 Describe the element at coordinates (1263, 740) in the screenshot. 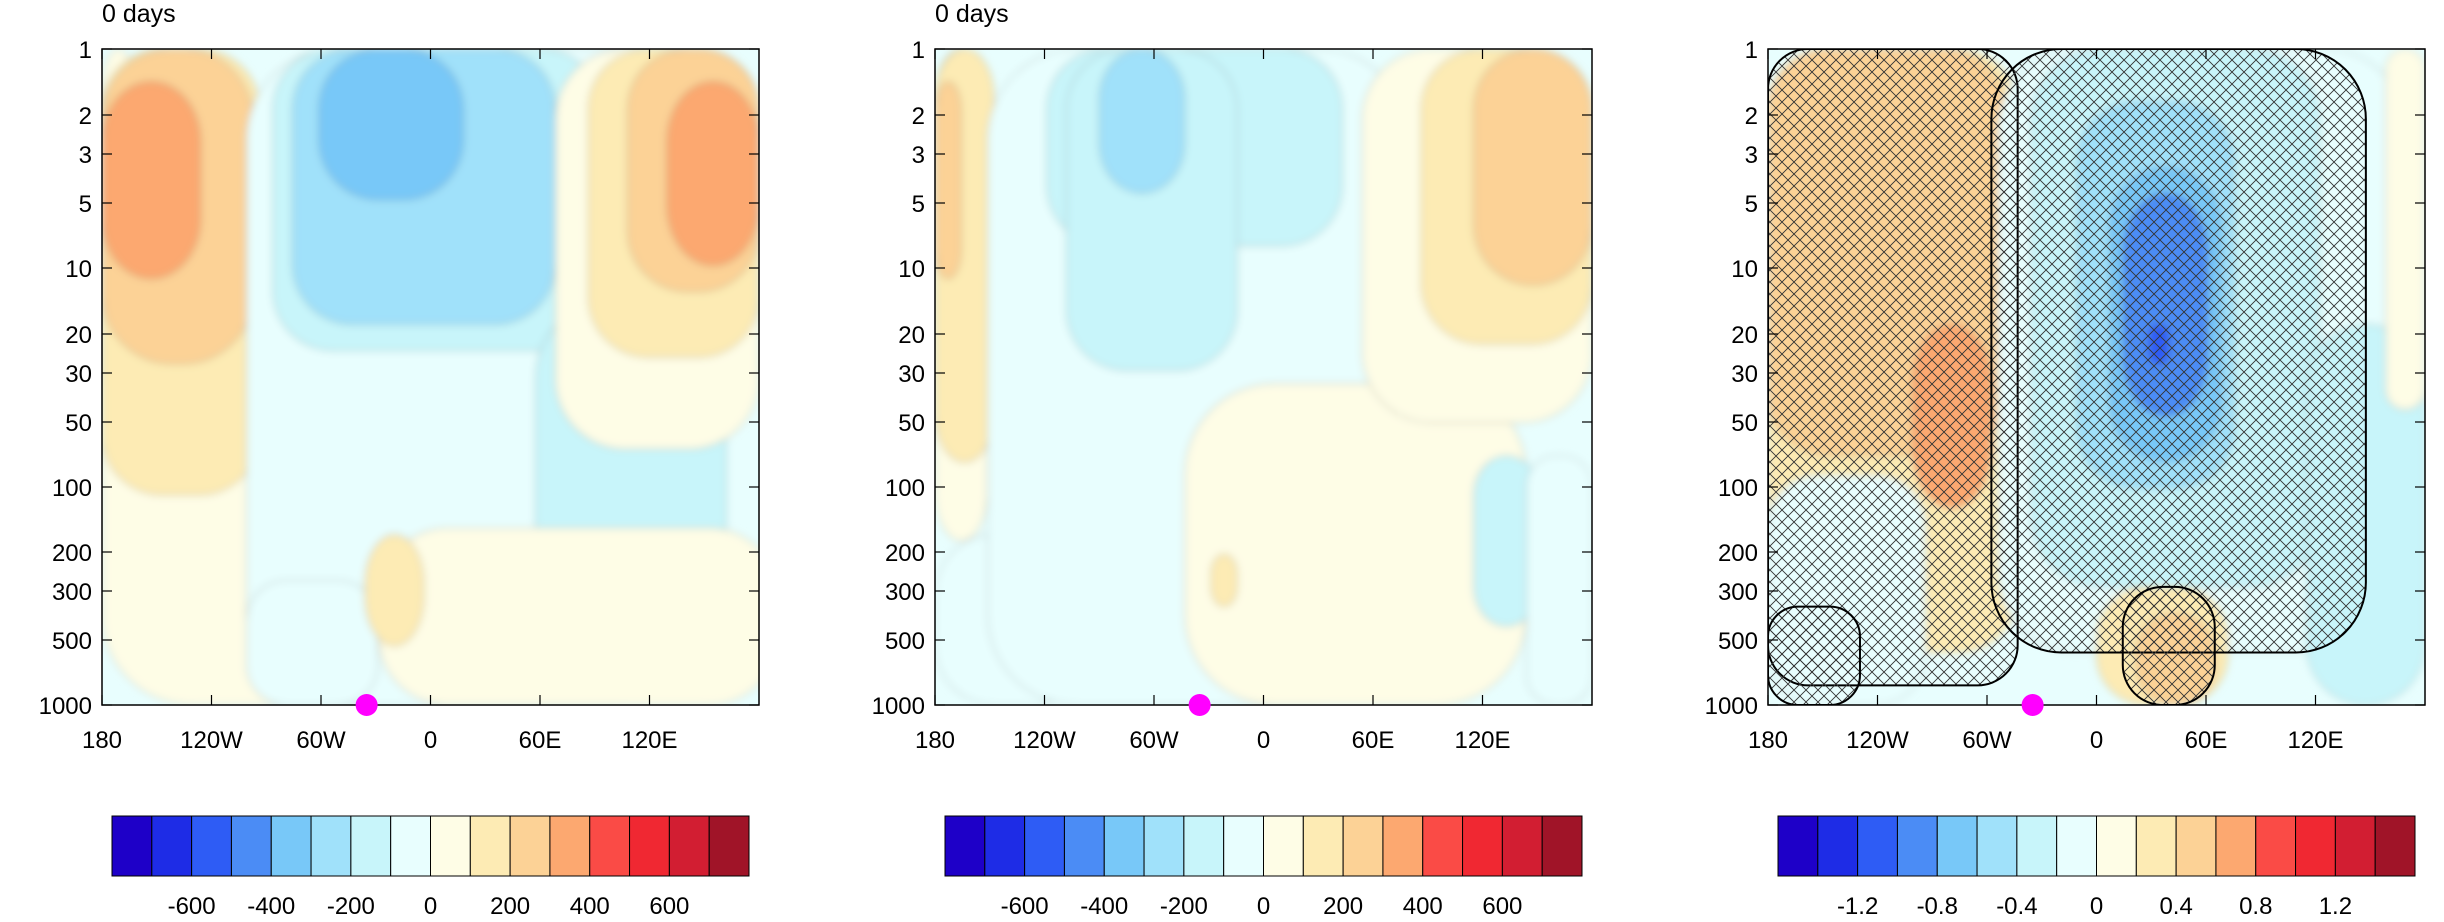

I see `x-tick-label: 0` at that location.